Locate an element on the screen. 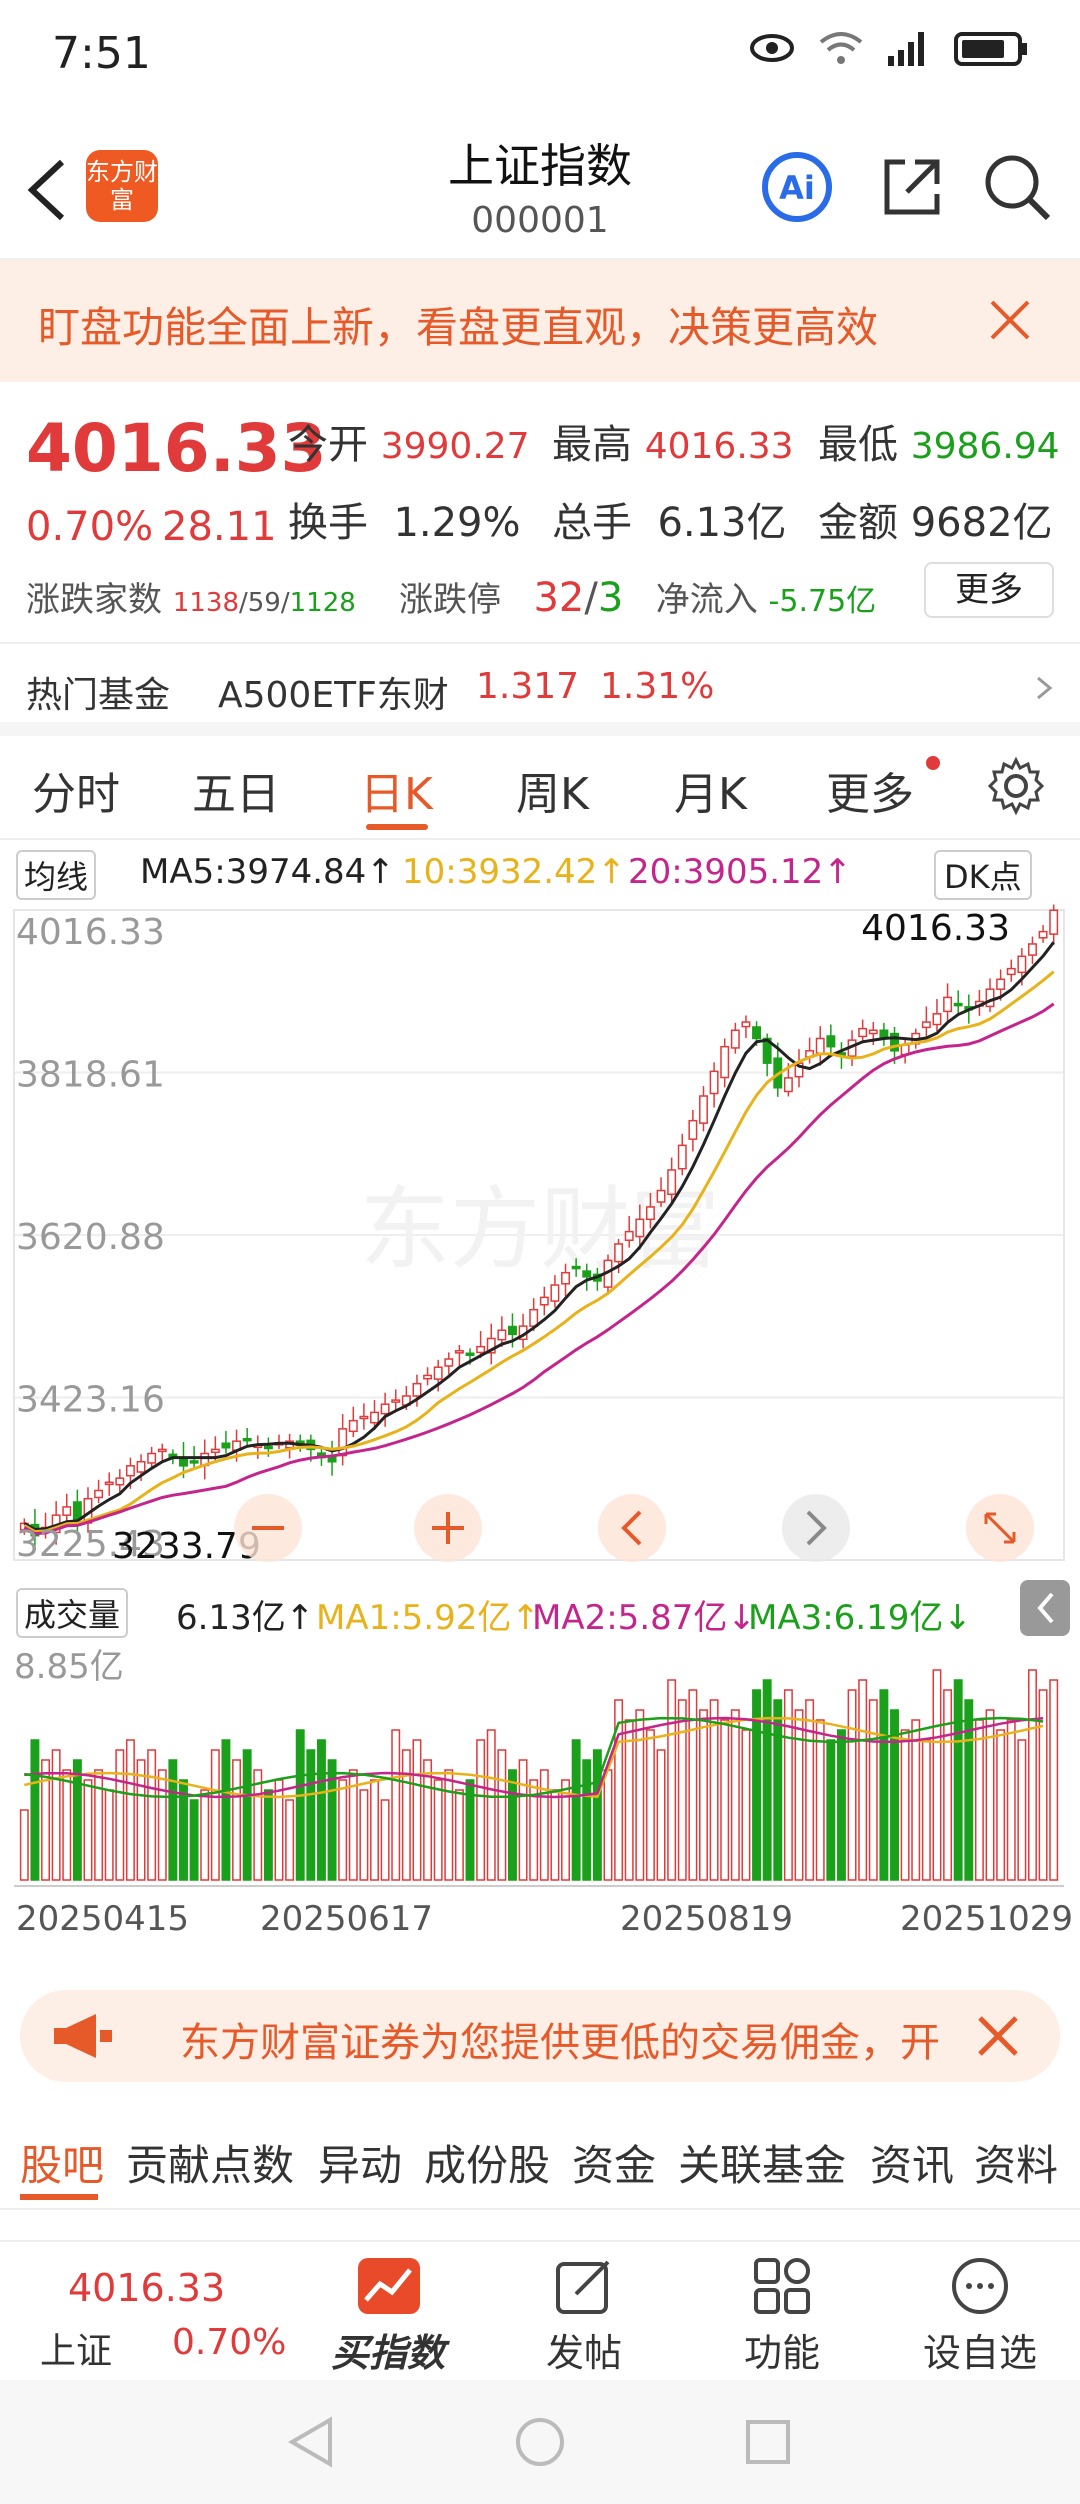 The image size is (1080, 2504). notice-banner: 盯盘功能全面上新，看盘更直观，决策更高效 is located at coordinates (540, 321).